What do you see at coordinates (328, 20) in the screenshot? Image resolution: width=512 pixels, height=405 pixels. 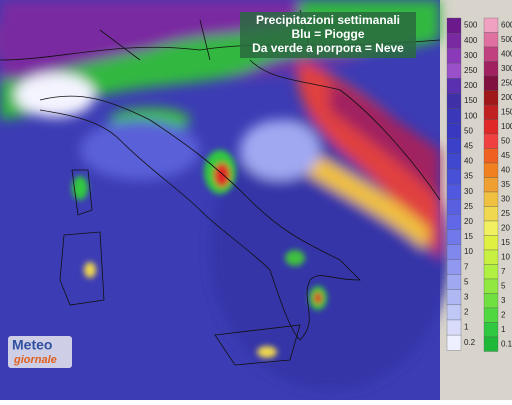 I see `title-line: Precipitazioni settimanali` at bounding box center [328, 20].